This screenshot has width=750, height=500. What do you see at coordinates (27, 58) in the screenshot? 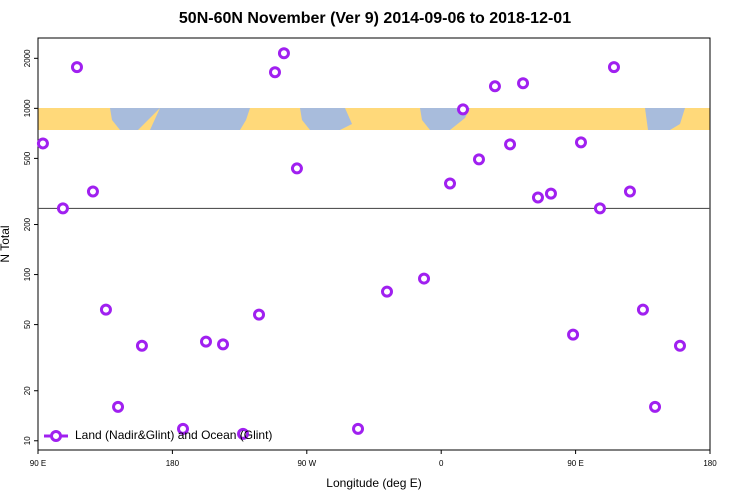
I see `y-tick-label: 2000` at bounding box center [27, 58].